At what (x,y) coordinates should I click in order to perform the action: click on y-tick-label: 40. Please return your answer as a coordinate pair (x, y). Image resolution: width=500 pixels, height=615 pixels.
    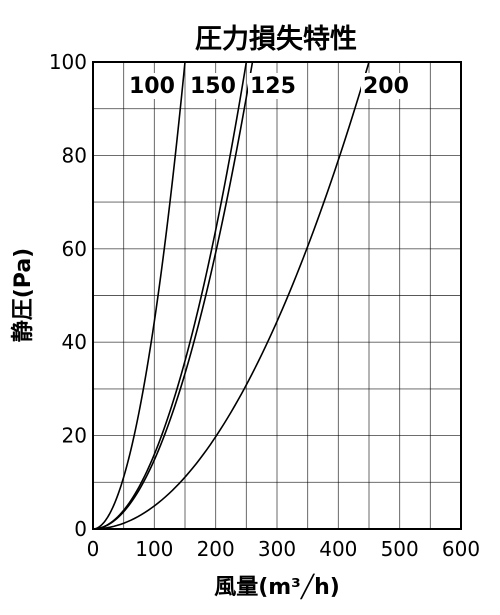
    Looking at the image, I should click on (74, 342).